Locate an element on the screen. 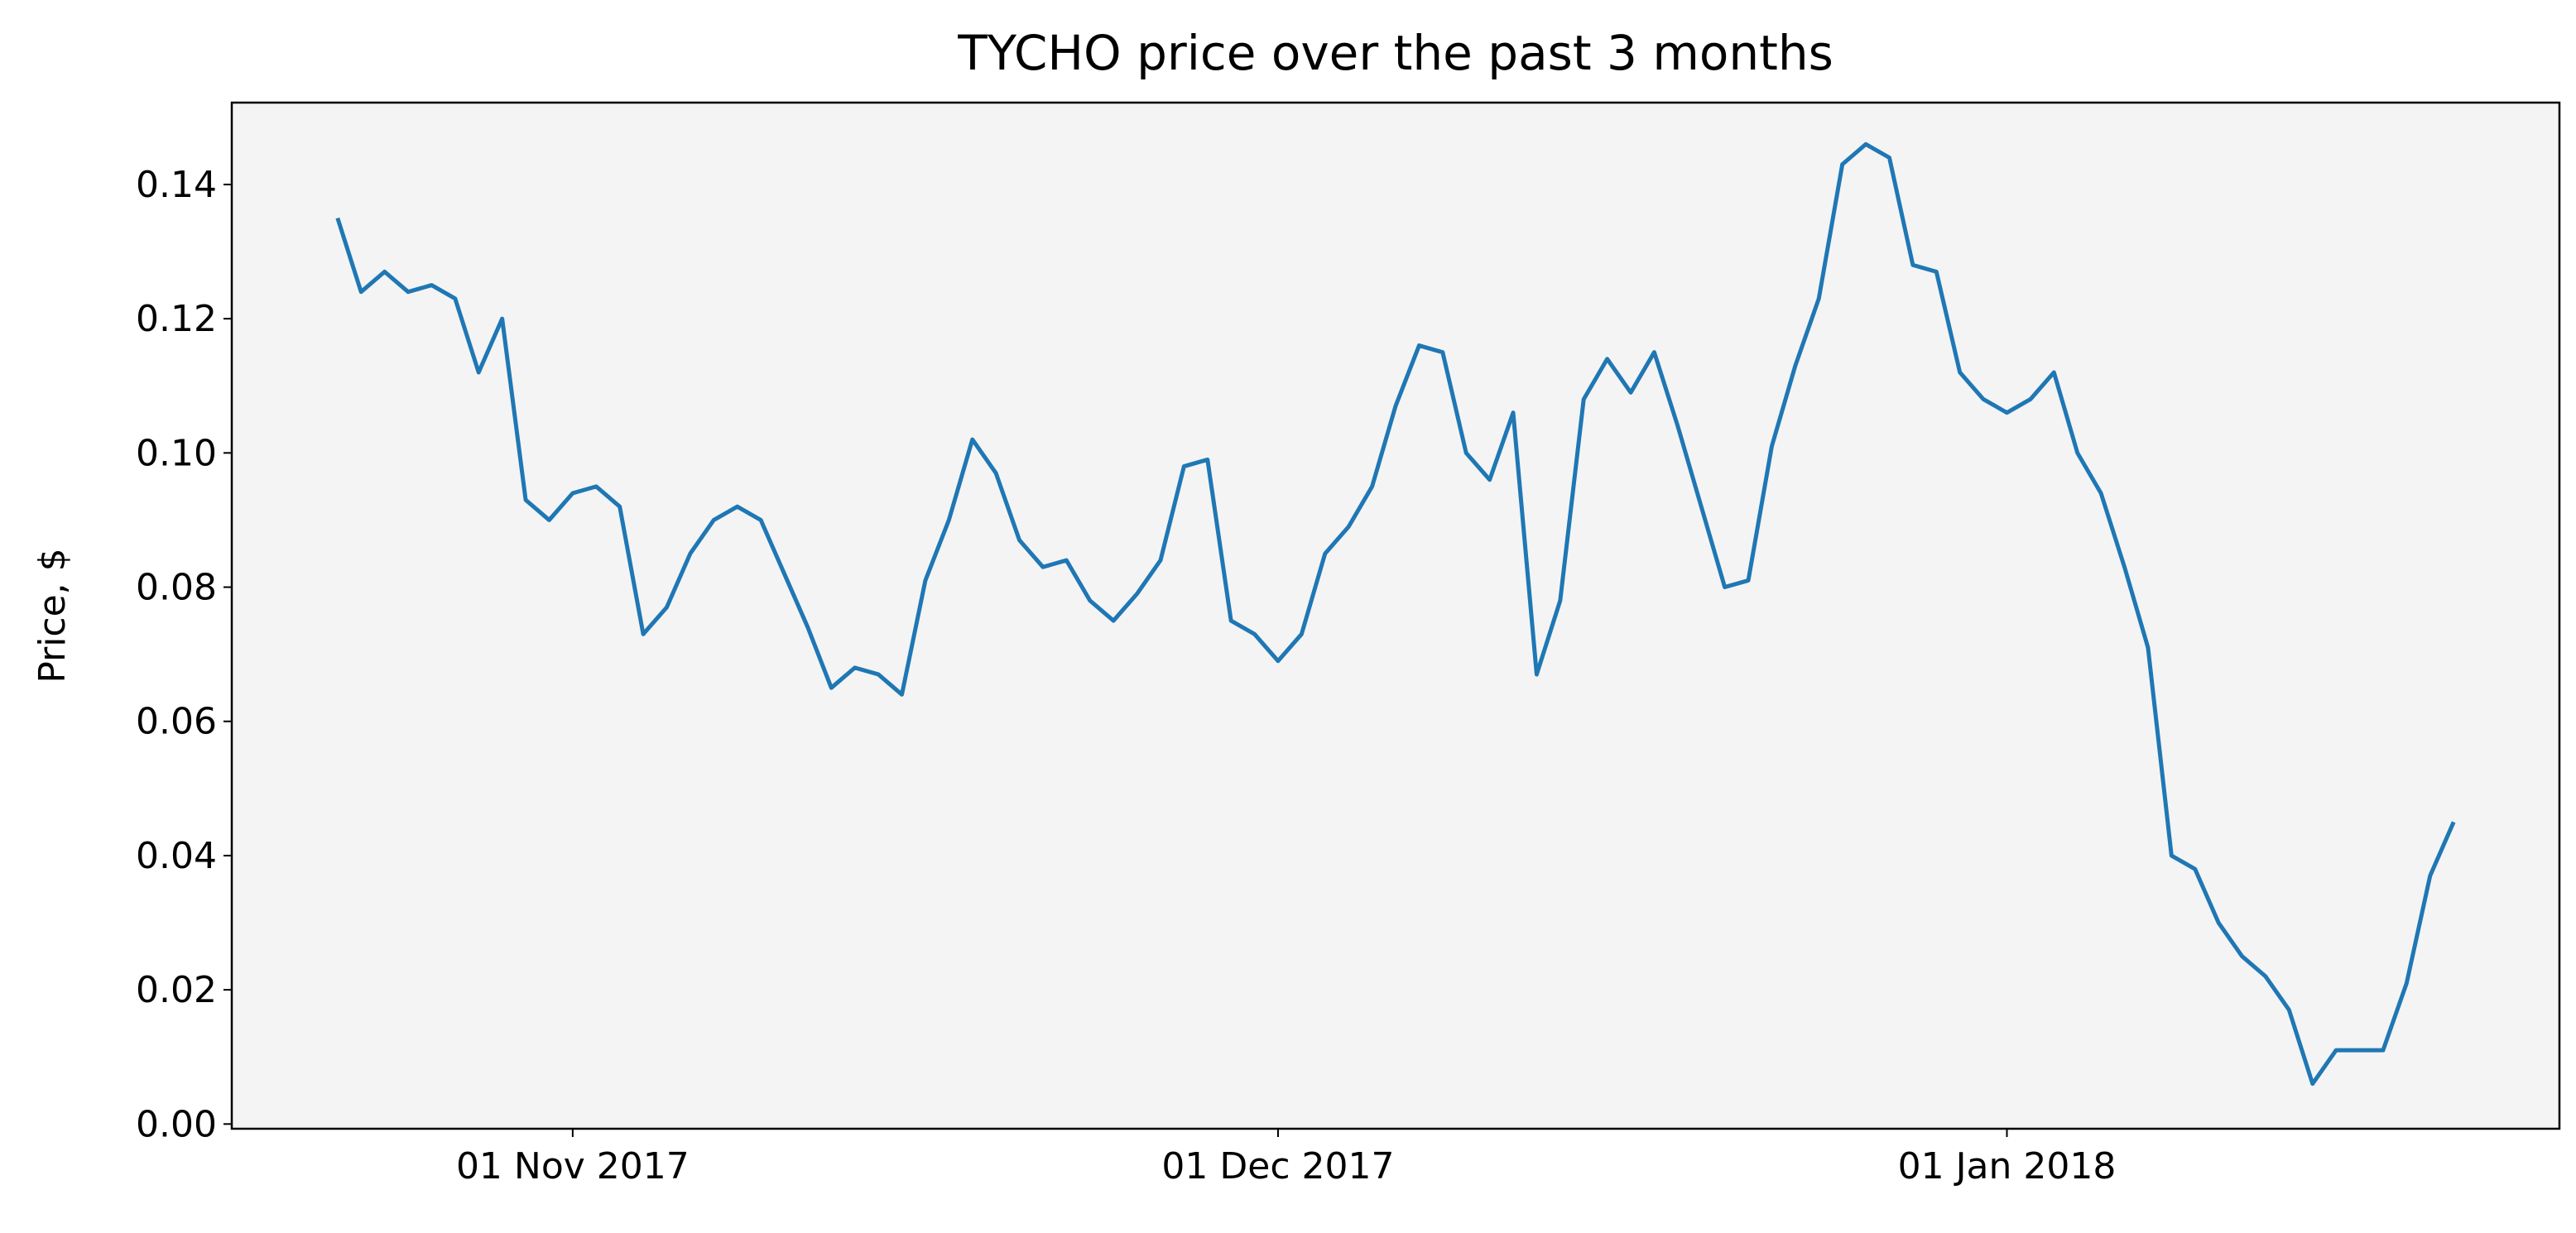 The height and width of the screenshot is (1233, 2576). y-tick-label: 0.12 is located at coordinates (176, 319).